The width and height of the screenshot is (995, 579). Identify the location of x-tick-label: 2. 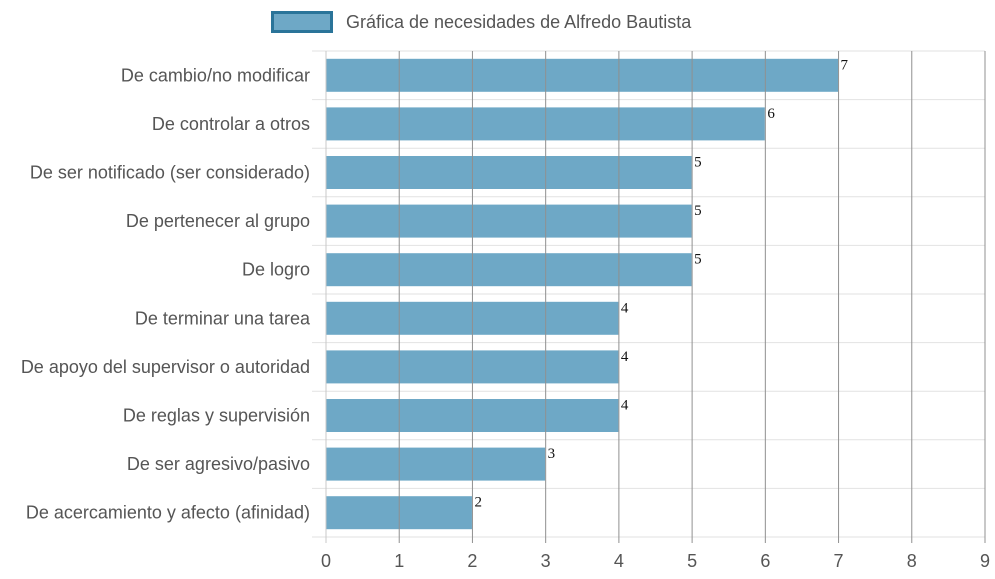
(472, 561).